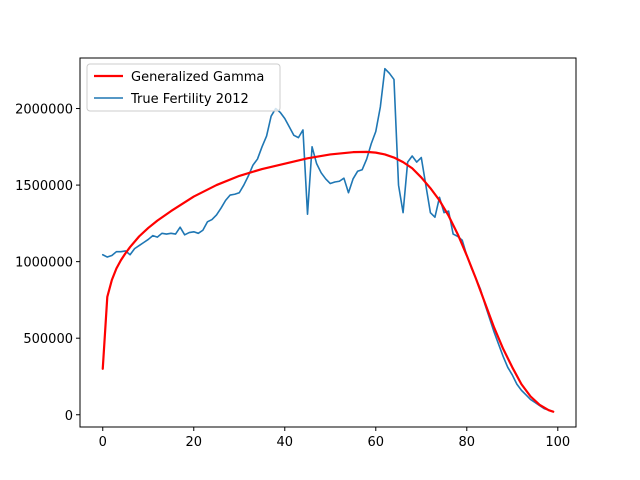 This screenshot has height=480, width=640. I want to click on y-axis: 0 500000 1000000 1500000 2000000, so click(47, 263).